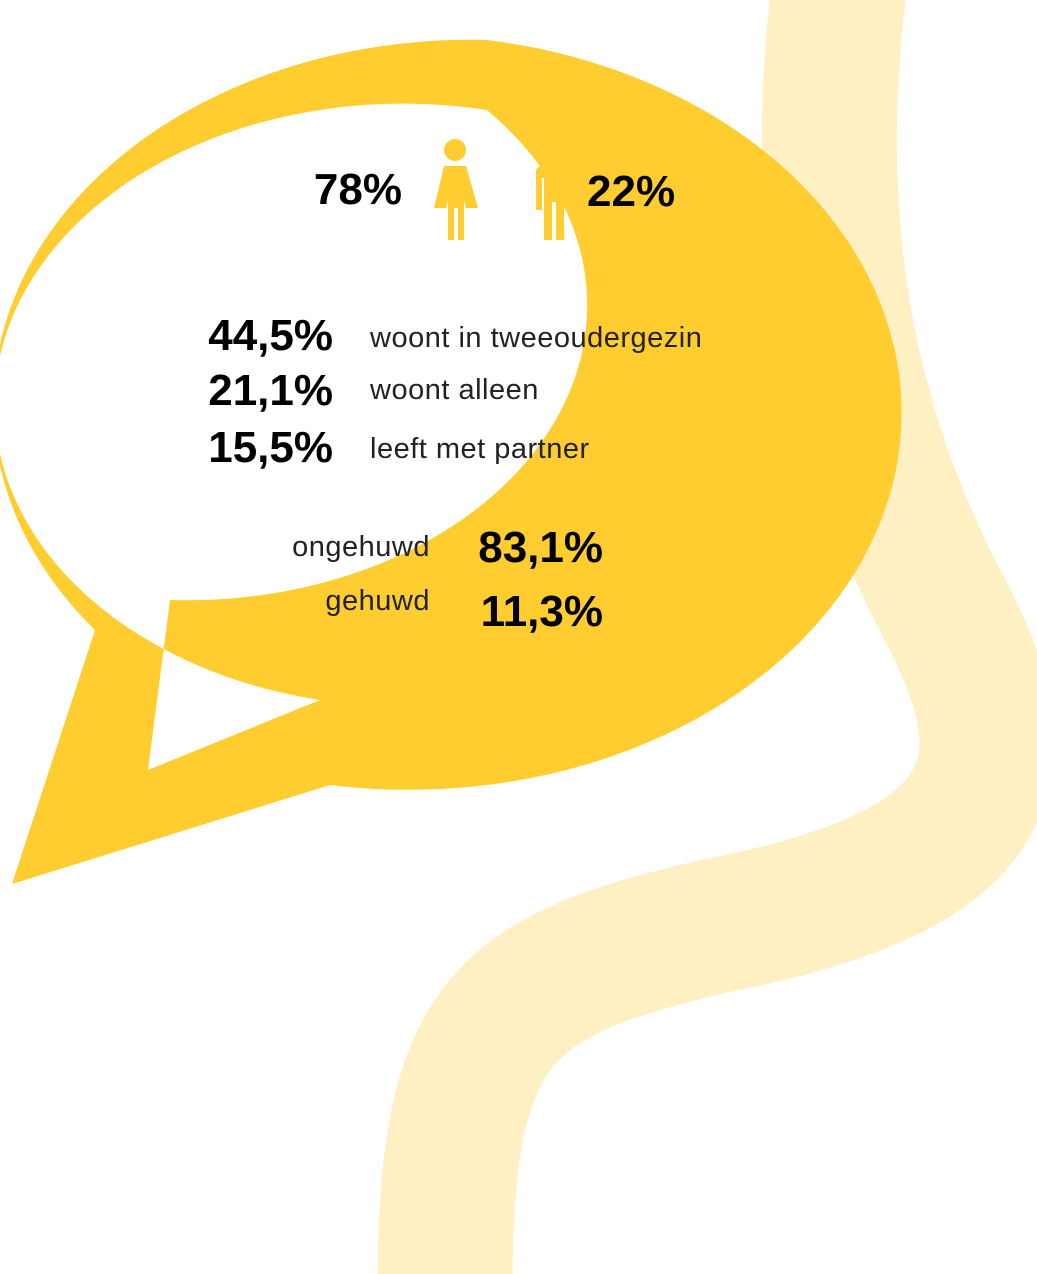 This screenshot has height=1274, width=1037. What do you see at coordinates (542, 611) in the screenshot?
I see `marital-value: 11,3%` at bounding box center [542, 611].